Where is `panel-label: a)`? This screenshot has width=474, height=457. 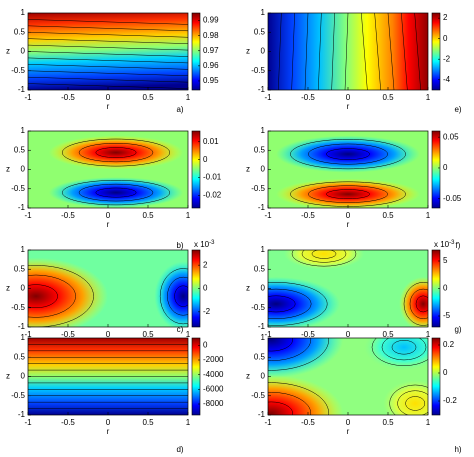 panel-label: a) is located at coordinates (179, 109).